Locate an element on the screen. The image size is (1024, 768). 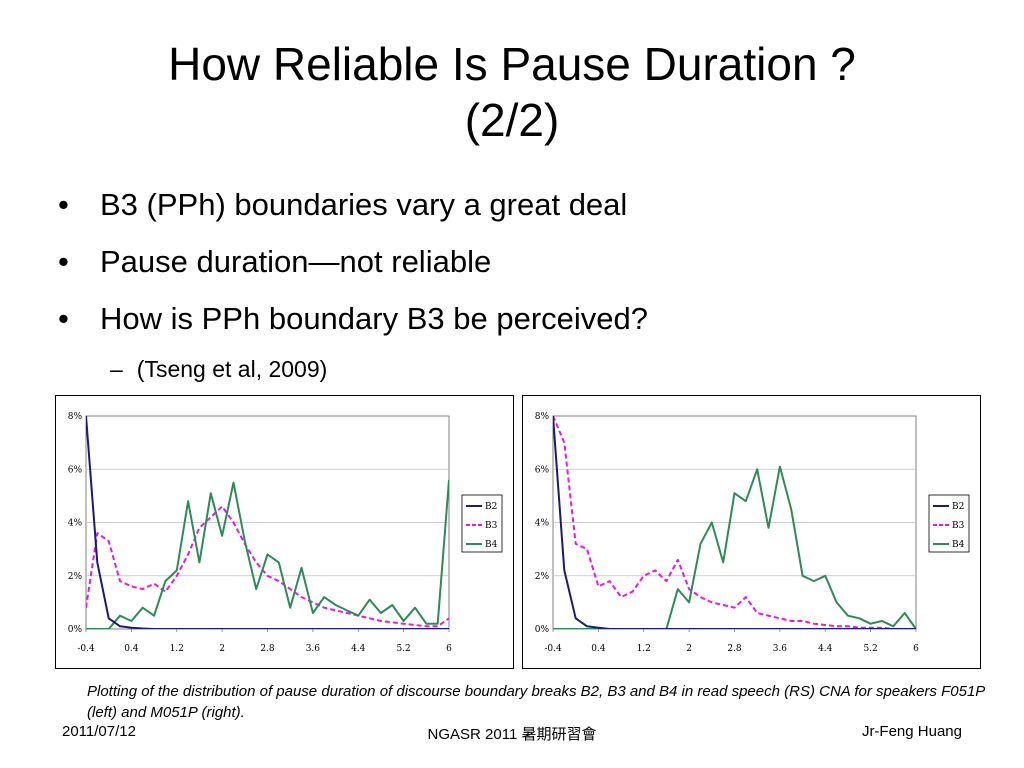
left-legend-label: B3 is located at coordinates (491, 526).